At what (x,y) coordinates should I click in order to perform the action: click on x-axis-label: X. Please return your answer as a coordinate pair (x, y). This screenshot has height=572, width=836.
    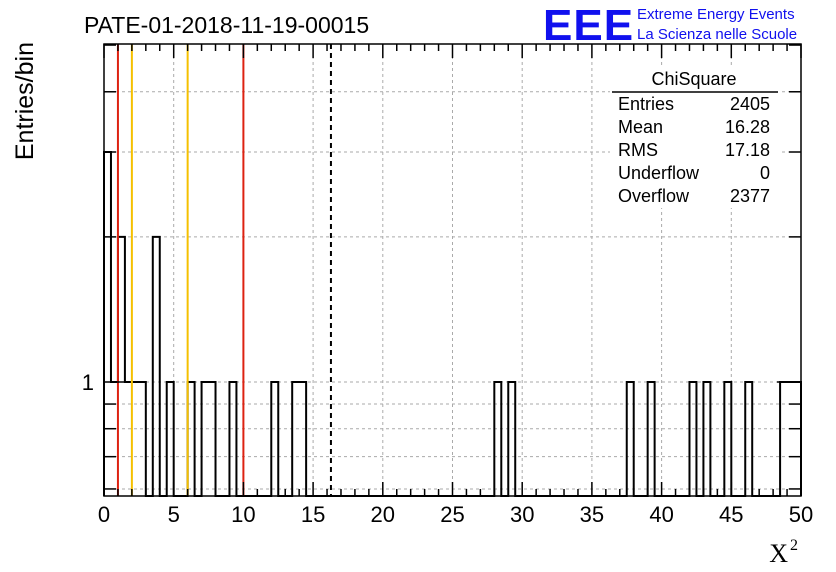
    Looking at the image, I should click on (778, 553).